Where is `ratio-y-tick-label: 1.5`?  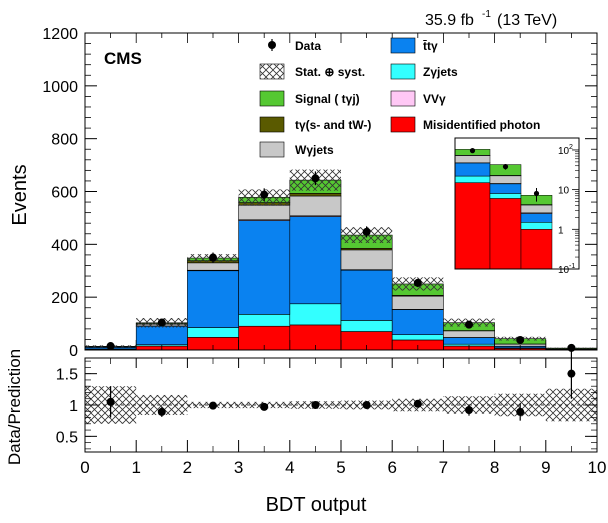
ratio-y-tick-label: 1.5 is located at coordinates (67, 375).